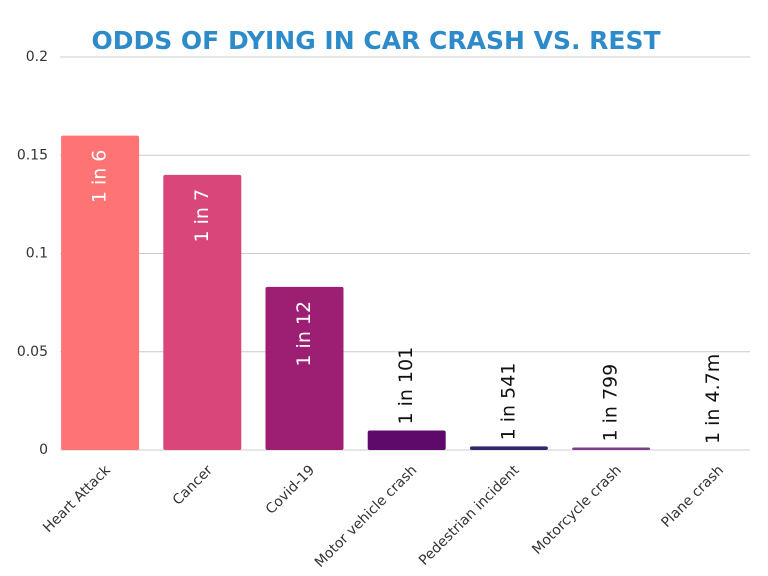 This screenshot has width=768, height=576. Describe the element at coordinates (77, 499) in the screenshot. I see `x-tick-label: Heart Attack` at that location.